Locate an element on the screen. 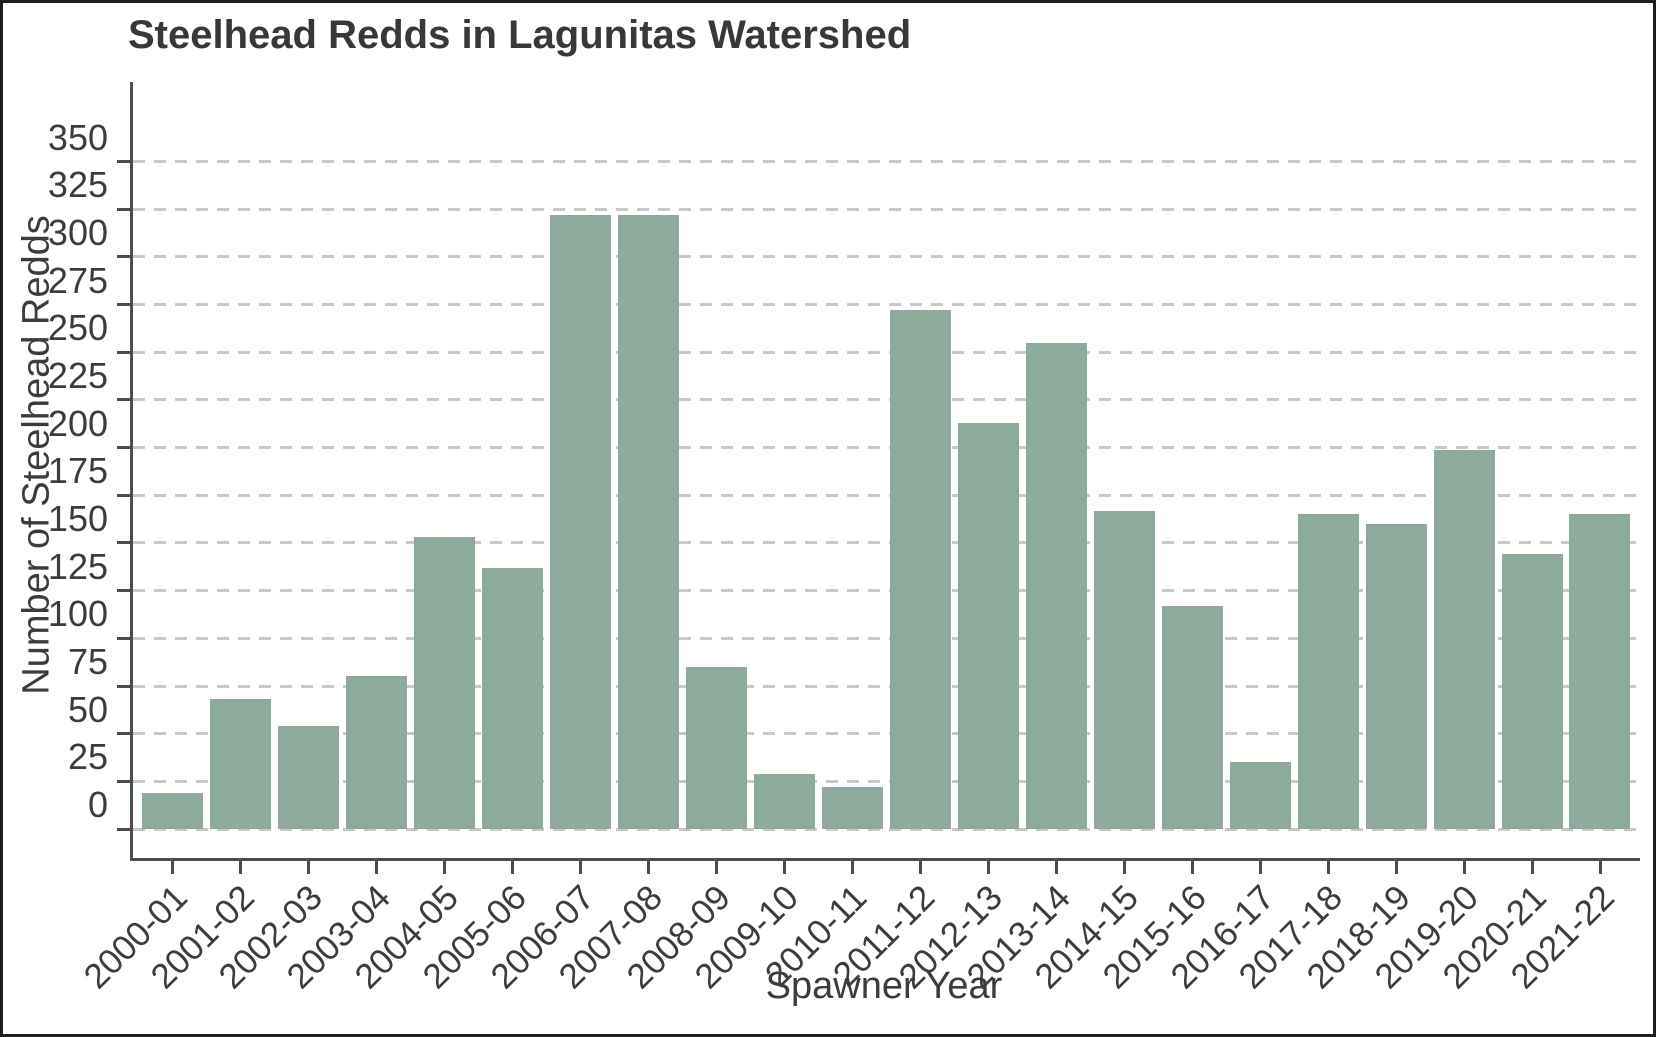 The image size is (1656, 1037). y-tick-label-200: 200 is located at coordinates (77, 423).